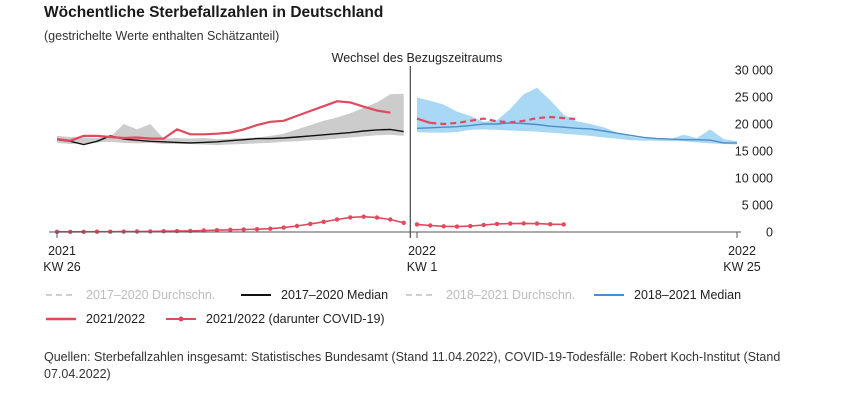  I want to click on legend-swatch-2021-2022, so click(61, 319).